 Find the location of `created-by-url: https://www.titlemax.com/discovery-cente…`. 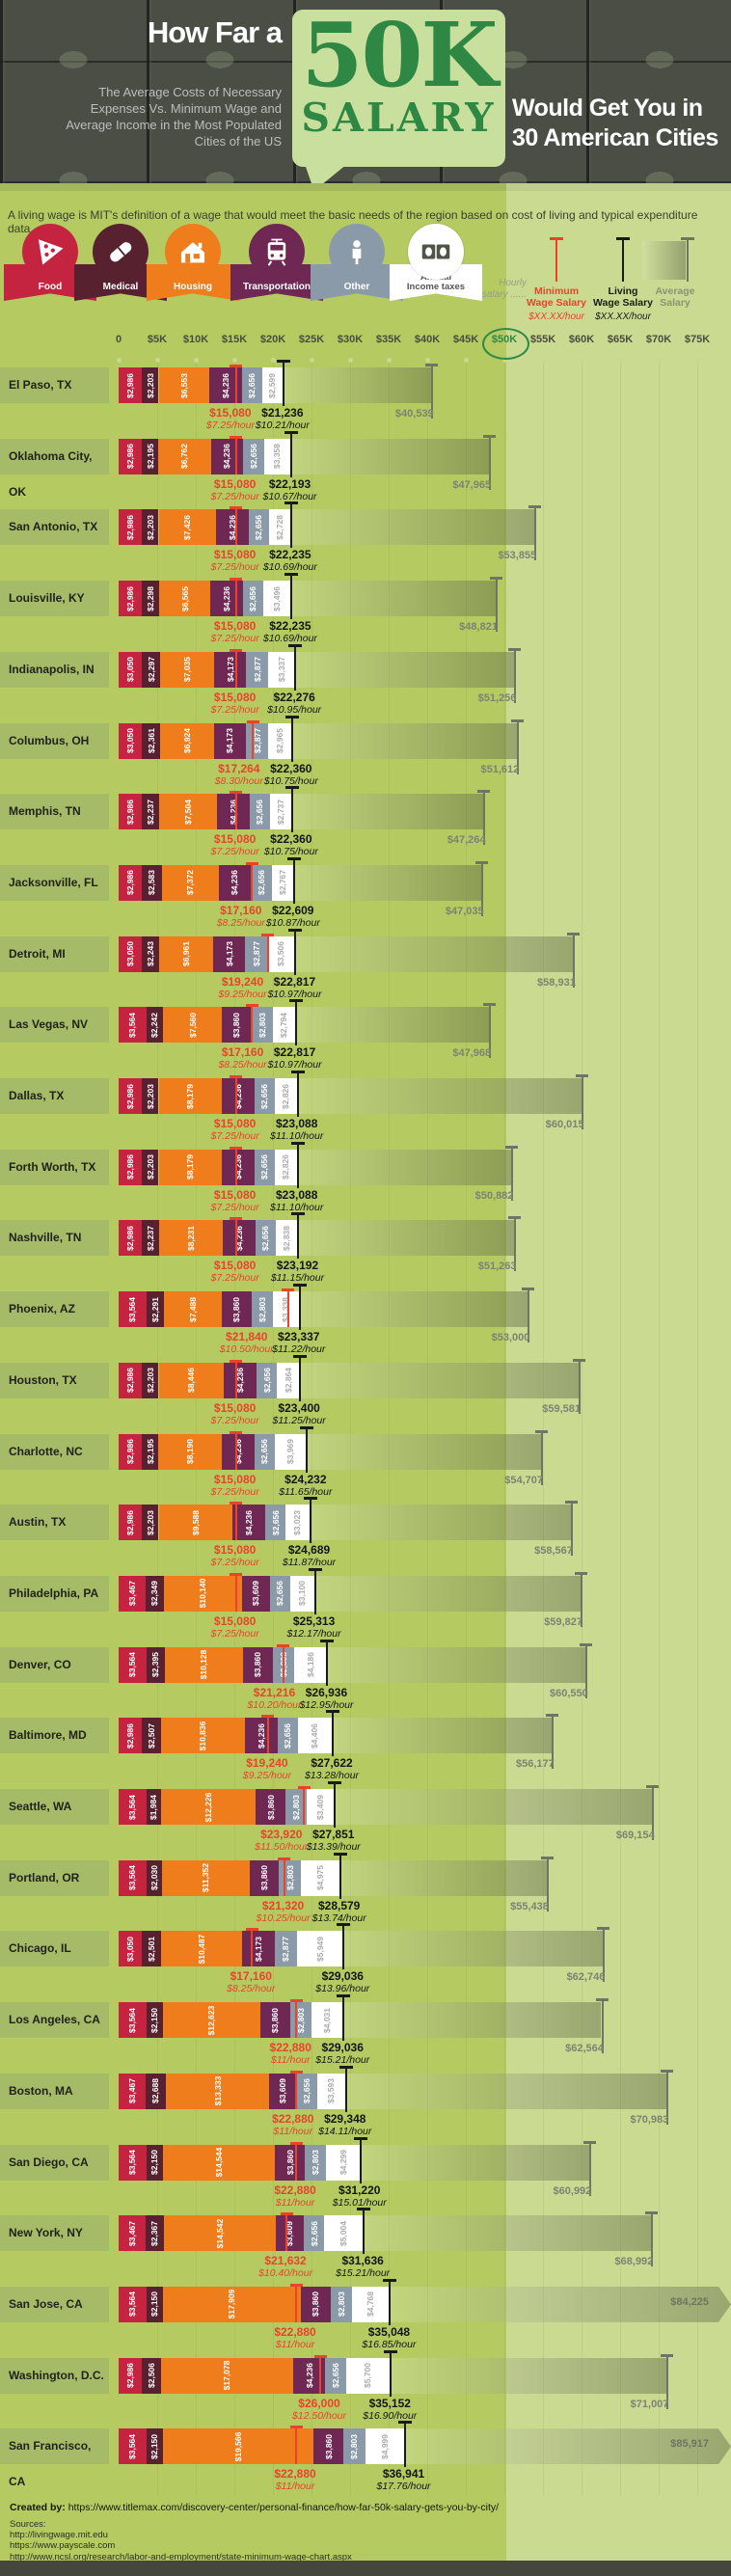

created-by-url: https://www.titlemax.com/discovery-cente… is located at coordinates (284, 2507).